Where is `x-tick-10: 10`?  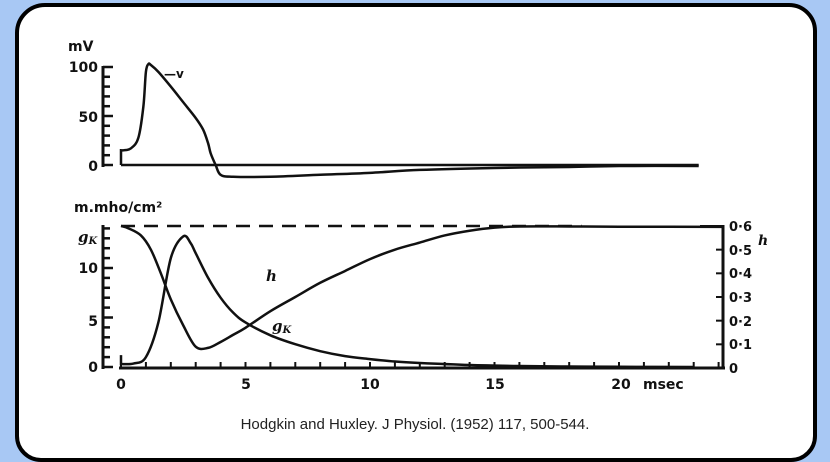 x-tick-10: 10 is located at coordinates (370, 385).